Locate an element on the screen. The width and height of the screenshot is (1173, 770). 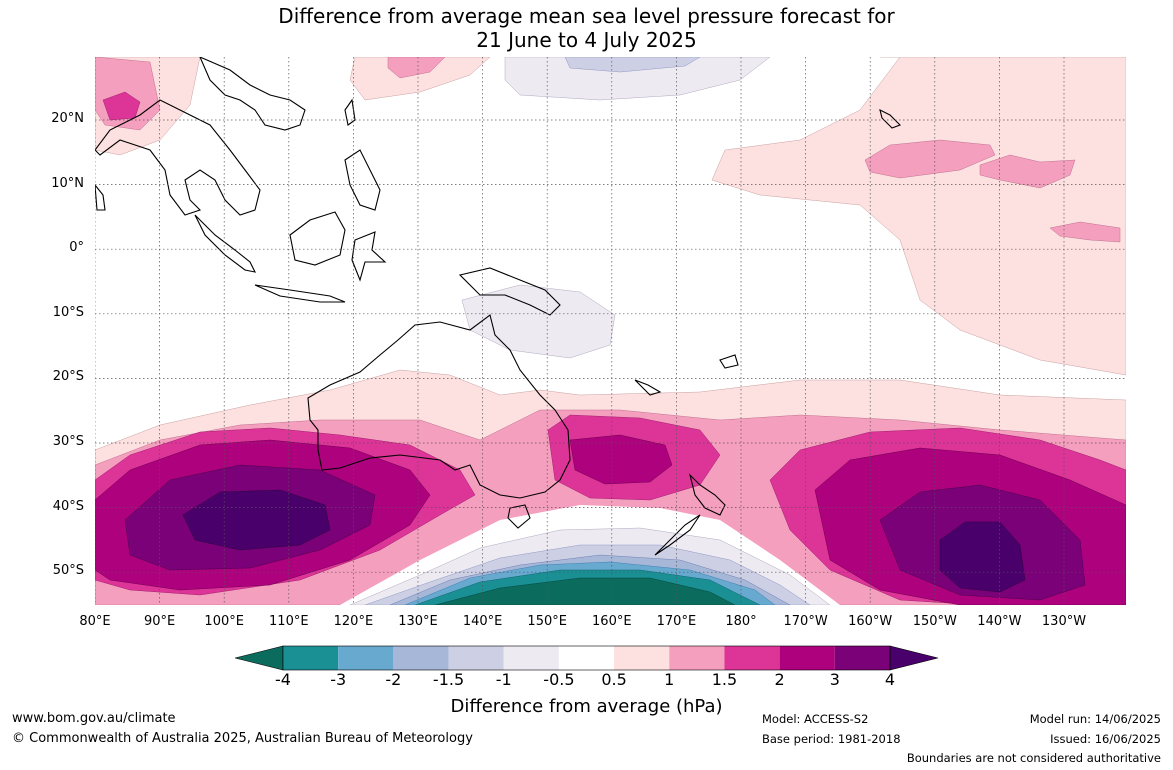
new-guinea-coast is located at coordinates (509, 291).